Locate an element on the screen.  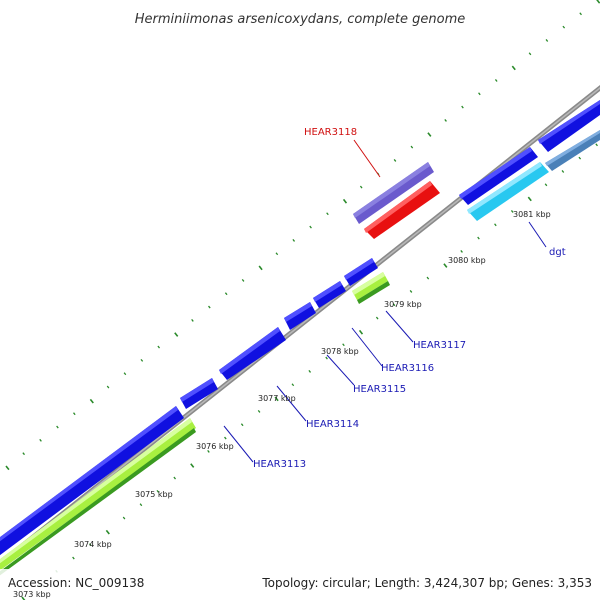
kbp-label: 3073 kbp is located at coordinates (32, 594).